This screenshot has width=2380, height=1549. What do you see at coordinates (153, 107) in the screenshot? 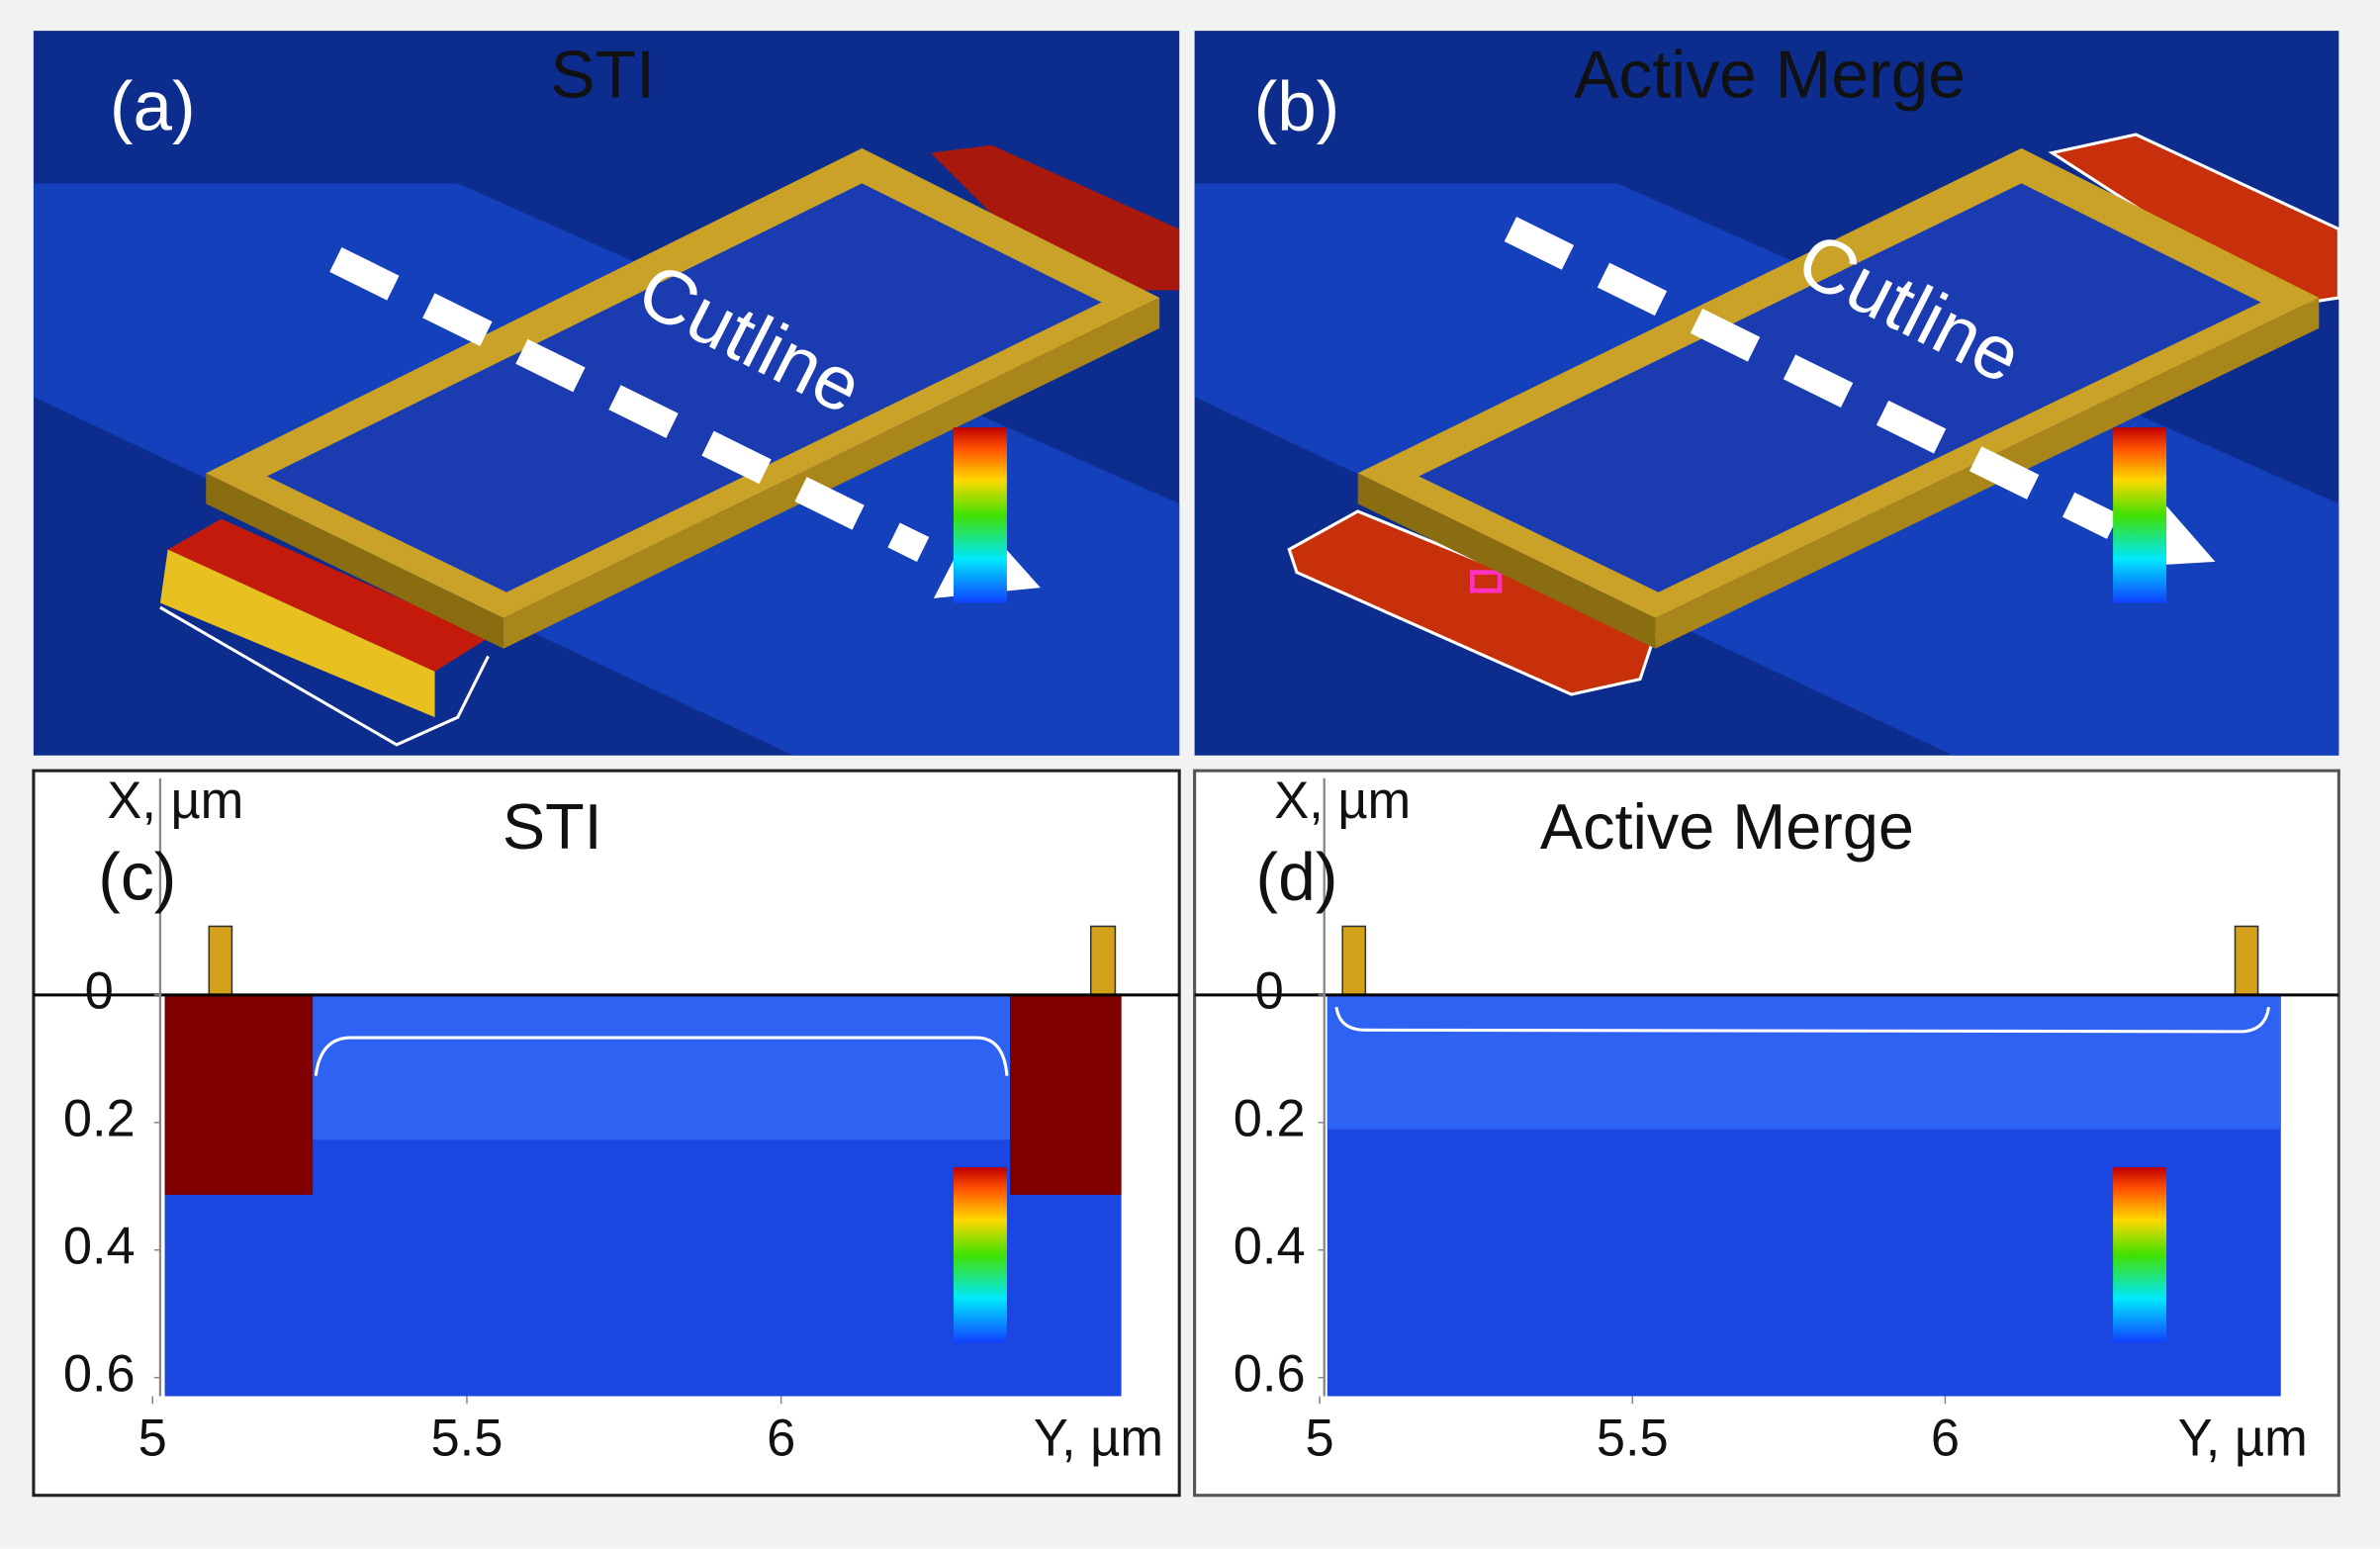
I see `panel-label: (a)` at bounding box center [153, 107].